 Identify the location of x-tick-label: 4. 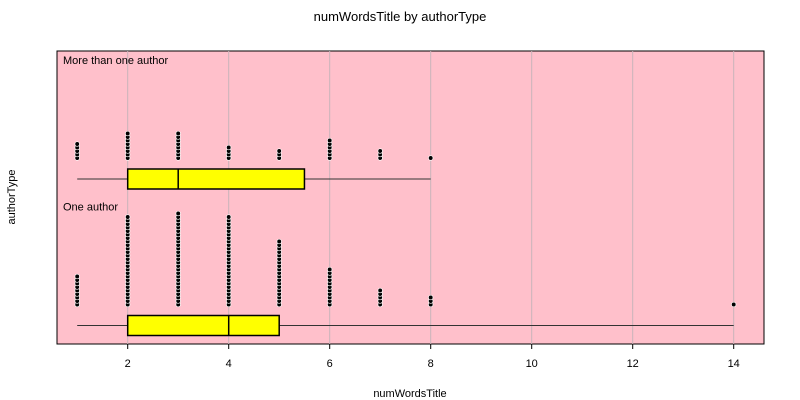
(229, 364).